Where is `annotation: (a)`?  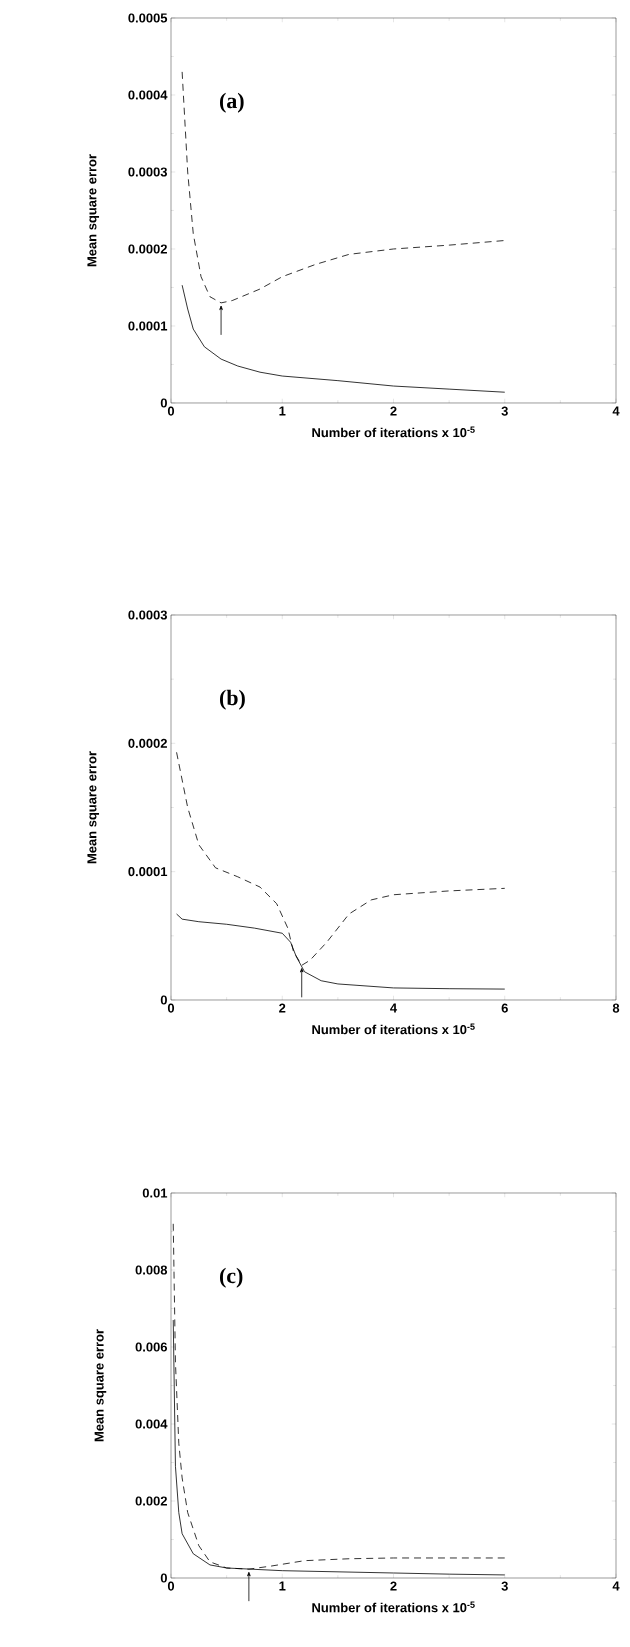
annotation: (a) is located at coordinates (231, 102).